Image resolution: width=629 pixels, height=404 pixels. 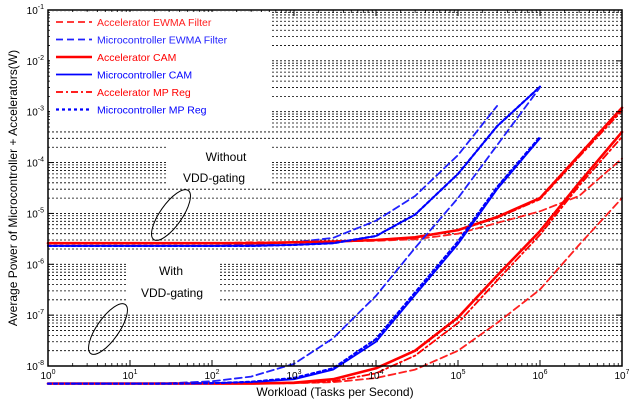 I want to click on annotation-with-background, so click(x=174, y=280).